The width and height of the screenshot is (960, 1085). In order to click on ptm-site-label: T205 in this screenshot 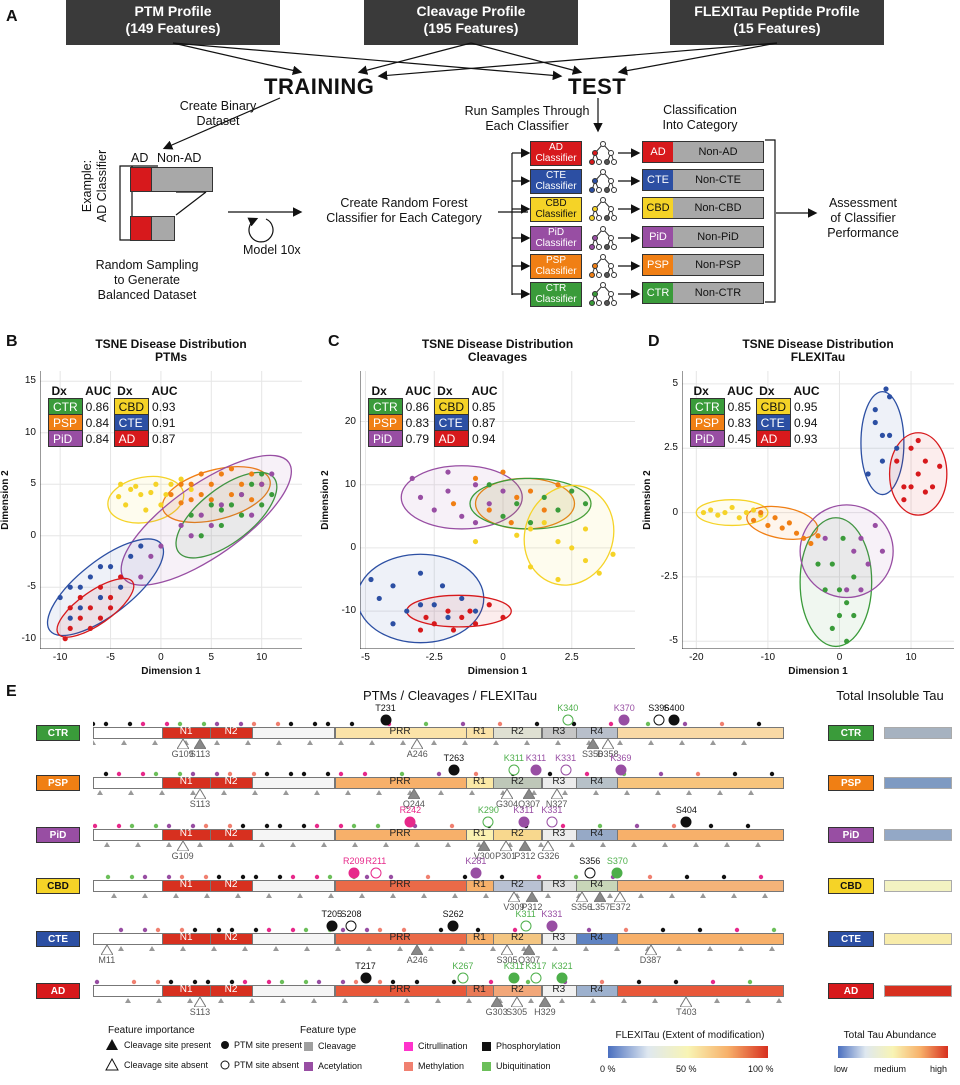, I will do `click(331, 914)`.